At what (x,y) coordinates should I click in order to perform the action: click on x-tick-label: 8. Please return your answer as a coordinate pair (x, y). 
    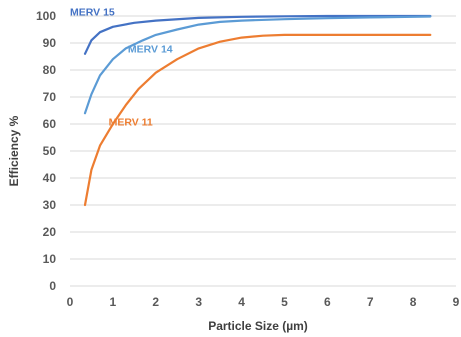
    Looking at the image, I should click on (413, 302).